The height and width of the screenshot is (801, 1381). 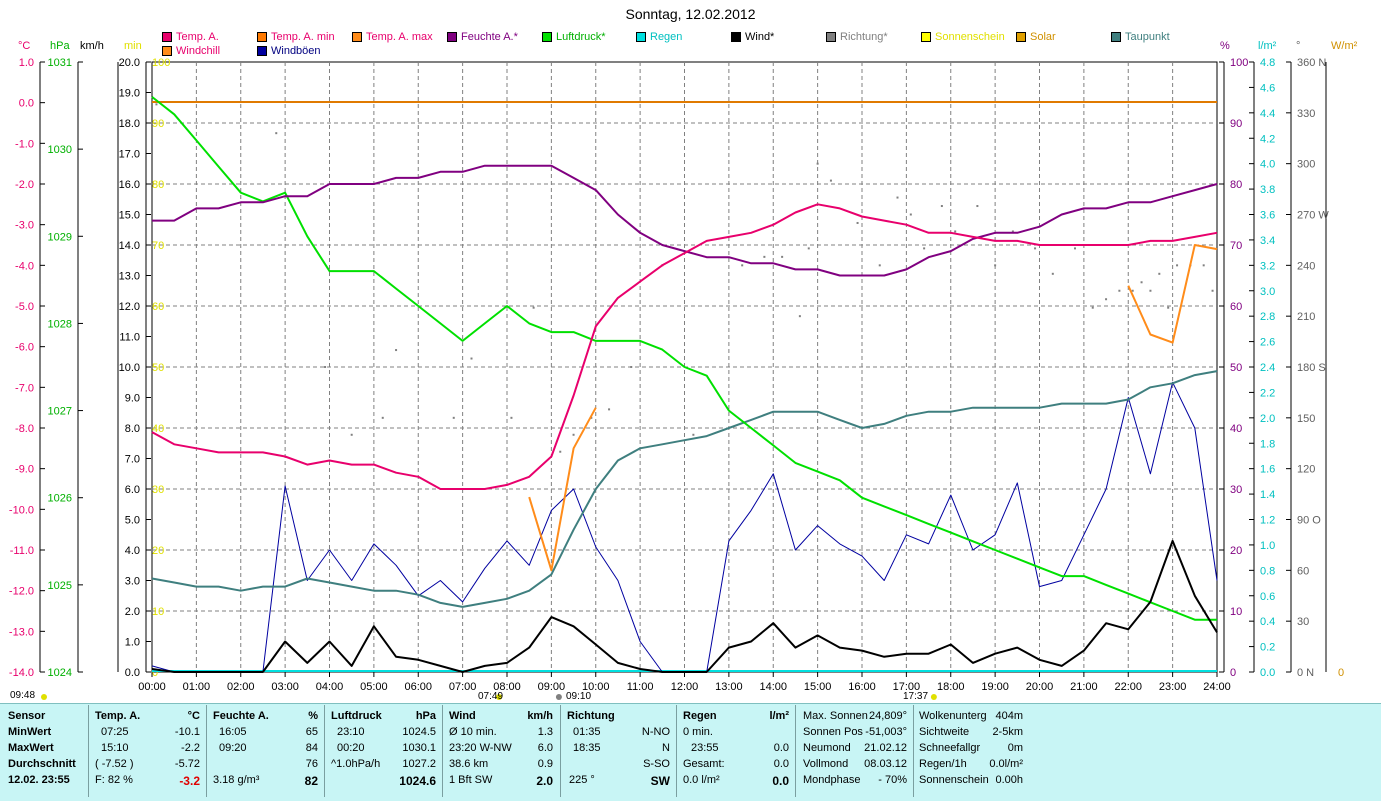 I want to click on legend-label: Windchill, so click(x=198, y=51).